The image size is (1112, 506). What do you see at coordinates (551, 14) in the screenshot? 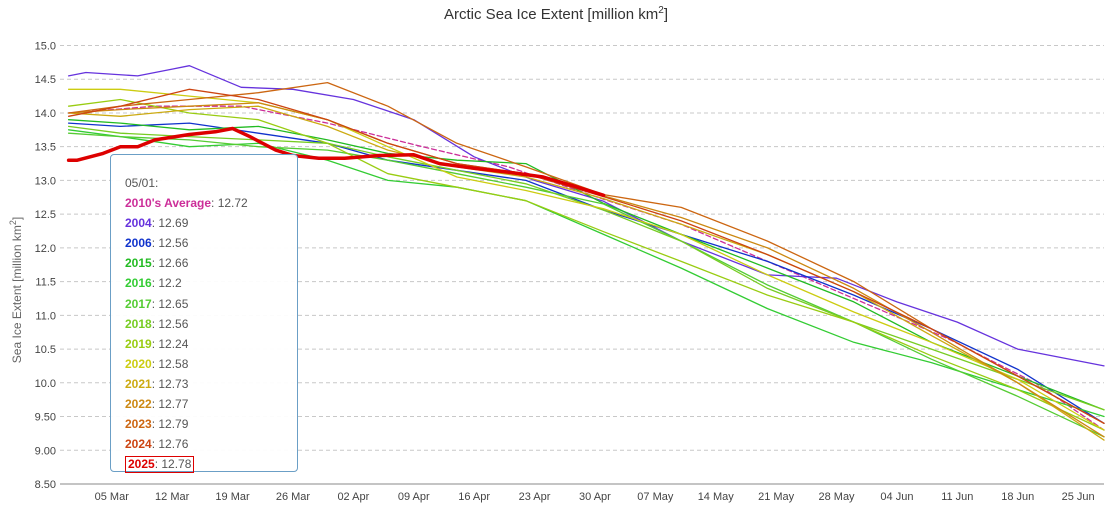
I see `chart-title-text: Arctic Sea Ice Extent [million km` at bounding box center [551, 14].